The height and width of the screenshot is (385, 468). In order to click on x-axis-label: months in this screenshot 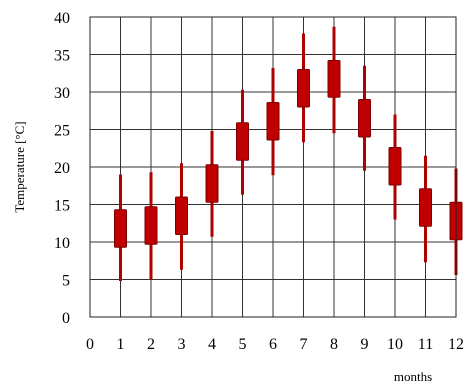, I will do `click(413, 376)`.